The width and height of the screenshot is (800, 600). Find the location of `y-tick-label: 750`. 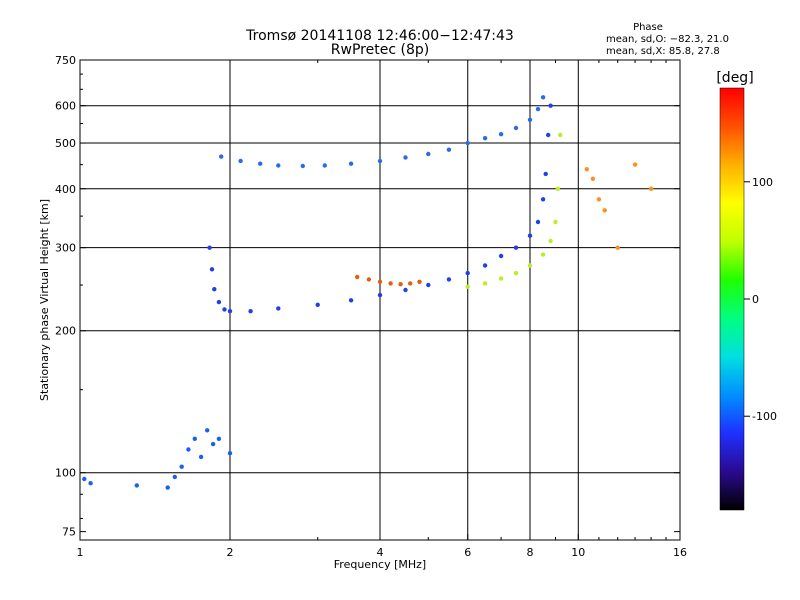

y-tick-label: 750 is located at coordinates (65, 60).